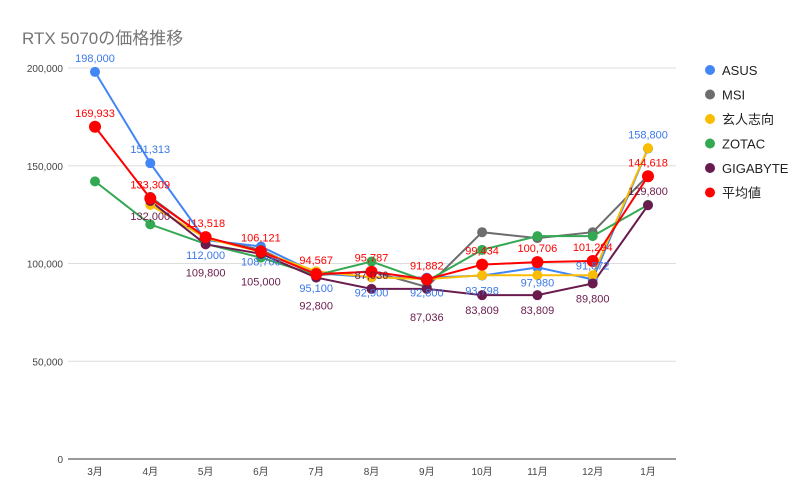 The width and height of the screenshot is (812, 502). I want to click on data-label: 100,706, so click(538, 249).